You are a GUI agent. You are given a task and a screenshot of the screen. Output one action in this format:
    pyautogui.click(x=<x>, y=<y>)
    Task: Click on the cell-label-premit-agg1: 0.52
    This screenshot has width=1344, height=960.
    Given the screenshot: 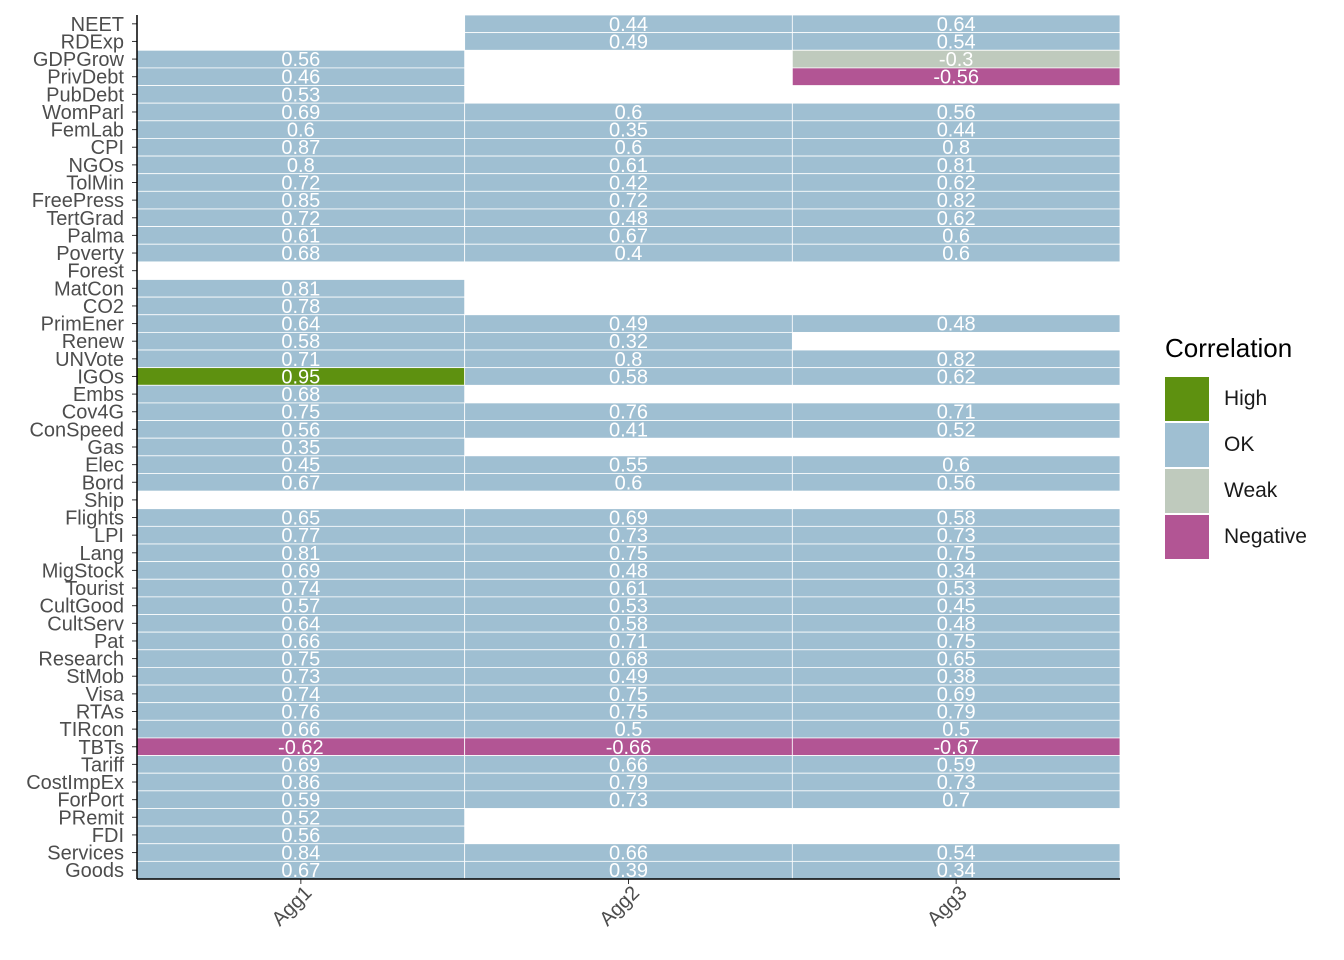 What is the action you would take?
    pyautogui.click(x=300, y=818)
    